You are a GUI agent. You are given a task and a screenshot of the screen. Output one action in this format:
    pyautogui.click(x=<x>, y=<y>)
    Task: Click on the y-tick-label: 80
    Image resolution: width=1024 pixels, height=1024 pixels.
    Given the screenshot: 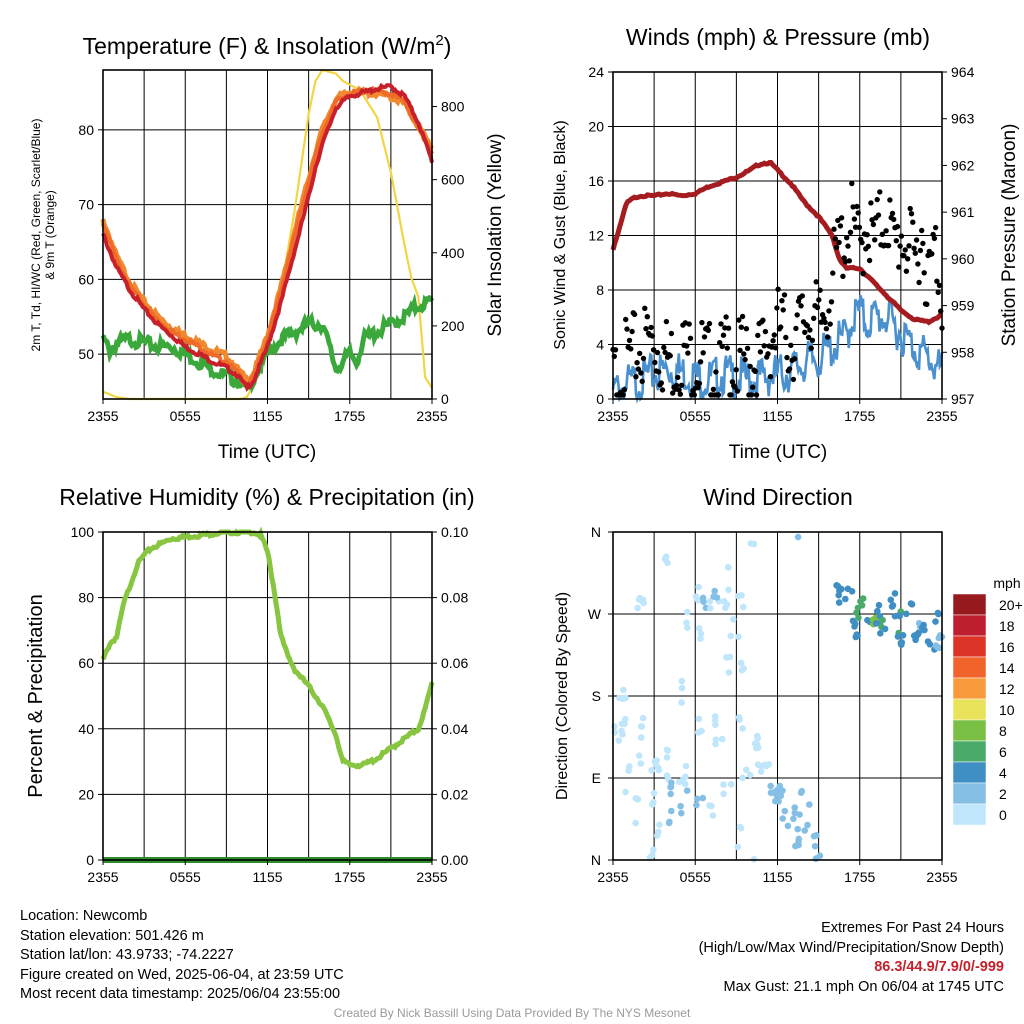 What is the action you would take?
    pyautogui.click(x=86, y=598)
    